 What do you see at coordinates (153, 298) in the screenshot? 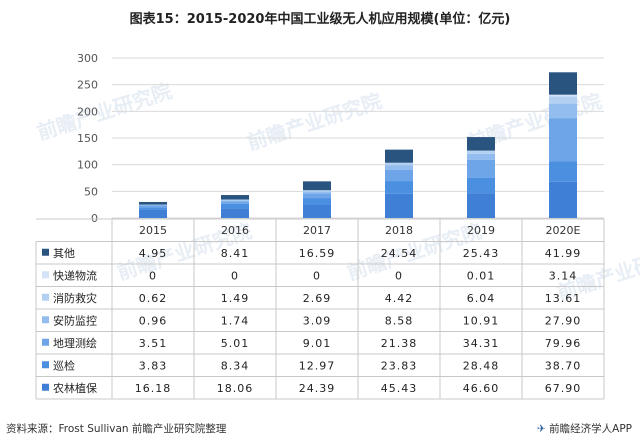
I see `data-label: 0.62` at bounding box center [153, 298].